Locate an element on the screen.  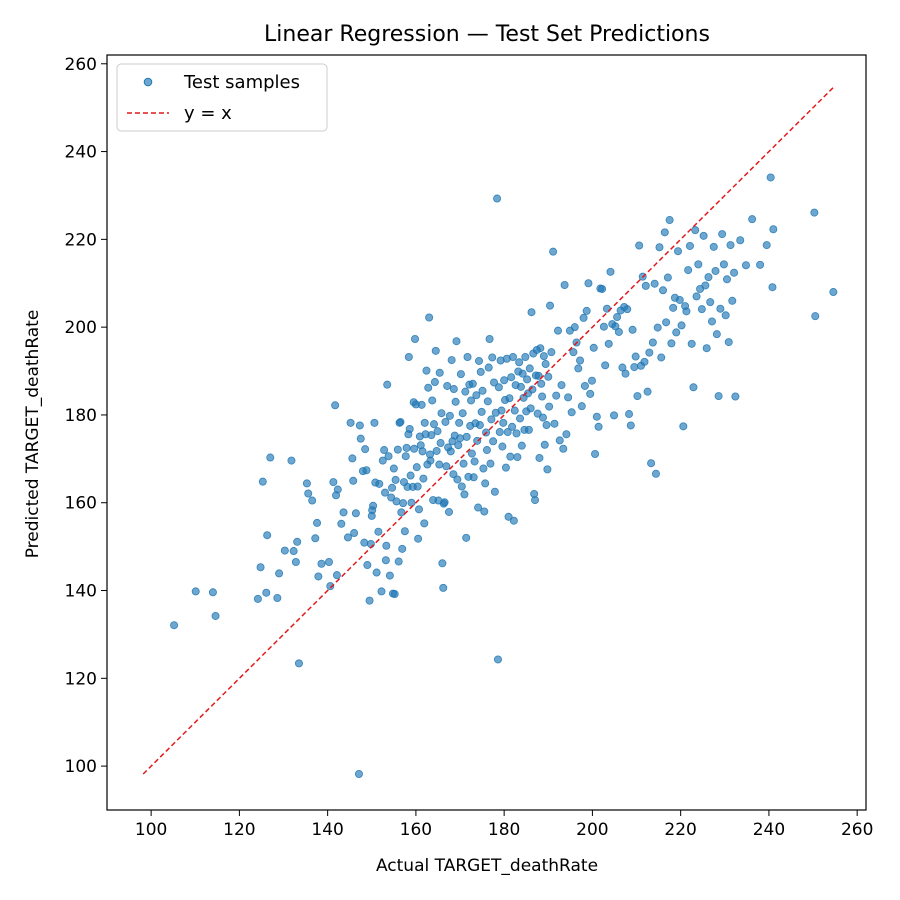
y-tick-label: 100 is located at coordinates (81, 767).